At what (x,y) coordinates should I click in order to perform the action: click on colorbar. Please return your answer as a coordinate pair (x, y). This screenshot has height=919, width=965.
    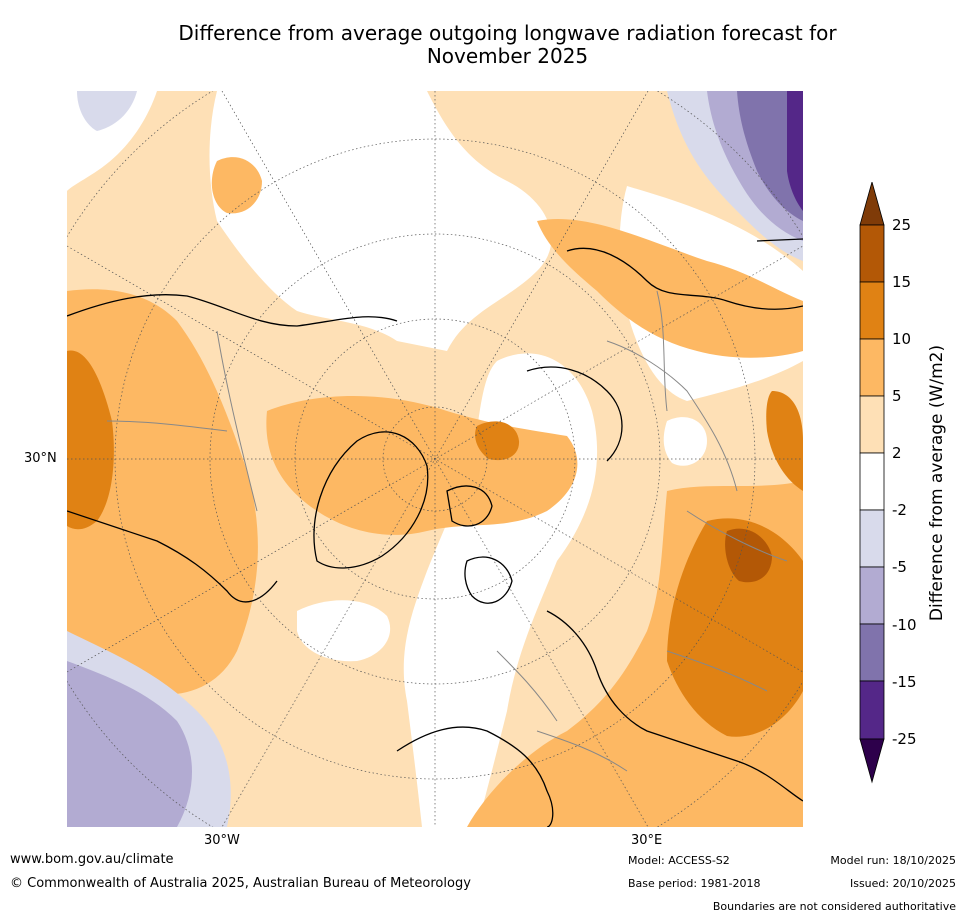
    Looking at the image, I should click on (872, 483).